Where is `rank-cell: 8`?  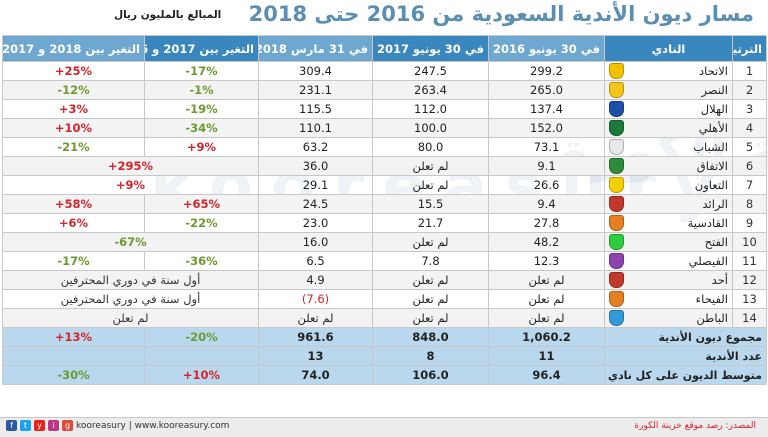
rank-cell: 8 is located at coordinates (749, 204).